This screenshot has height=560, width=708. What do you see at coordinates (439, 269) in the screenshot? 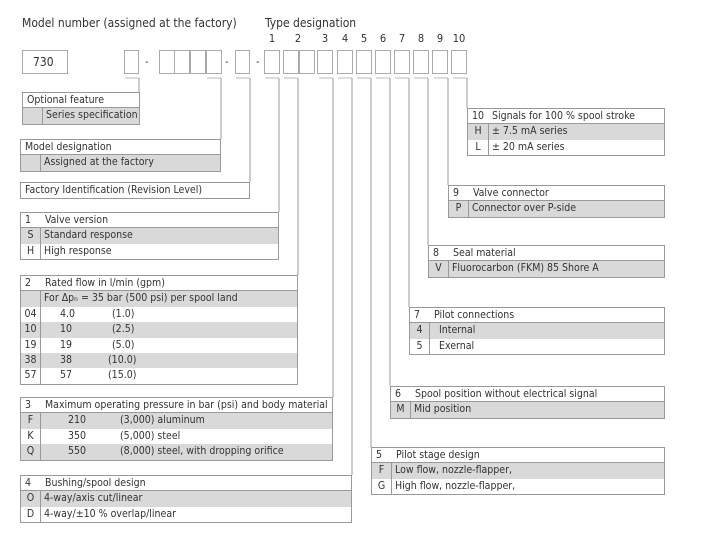
I see `option-code: V` at bounding box center [439, 269].